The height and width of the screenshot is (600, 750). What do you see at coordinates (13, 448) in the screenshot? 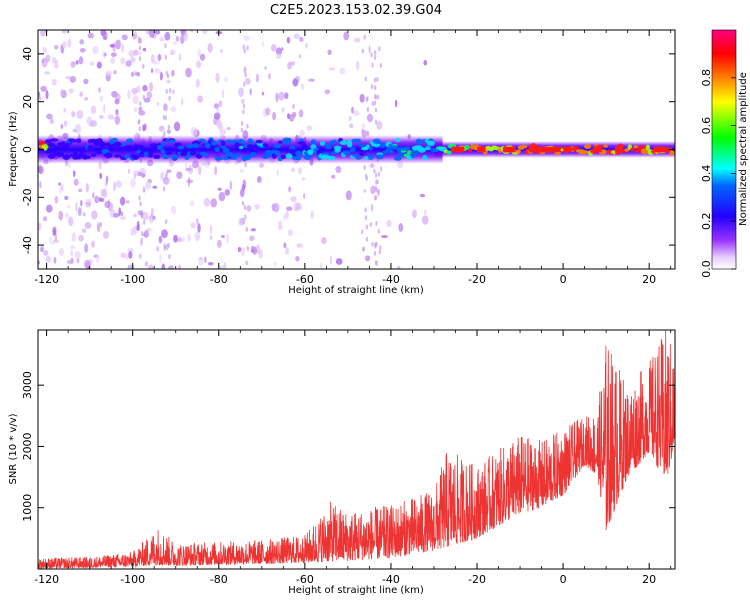
I see `snr-y-label: SNR (10 * v/v)` at bounding box center [13, 448].